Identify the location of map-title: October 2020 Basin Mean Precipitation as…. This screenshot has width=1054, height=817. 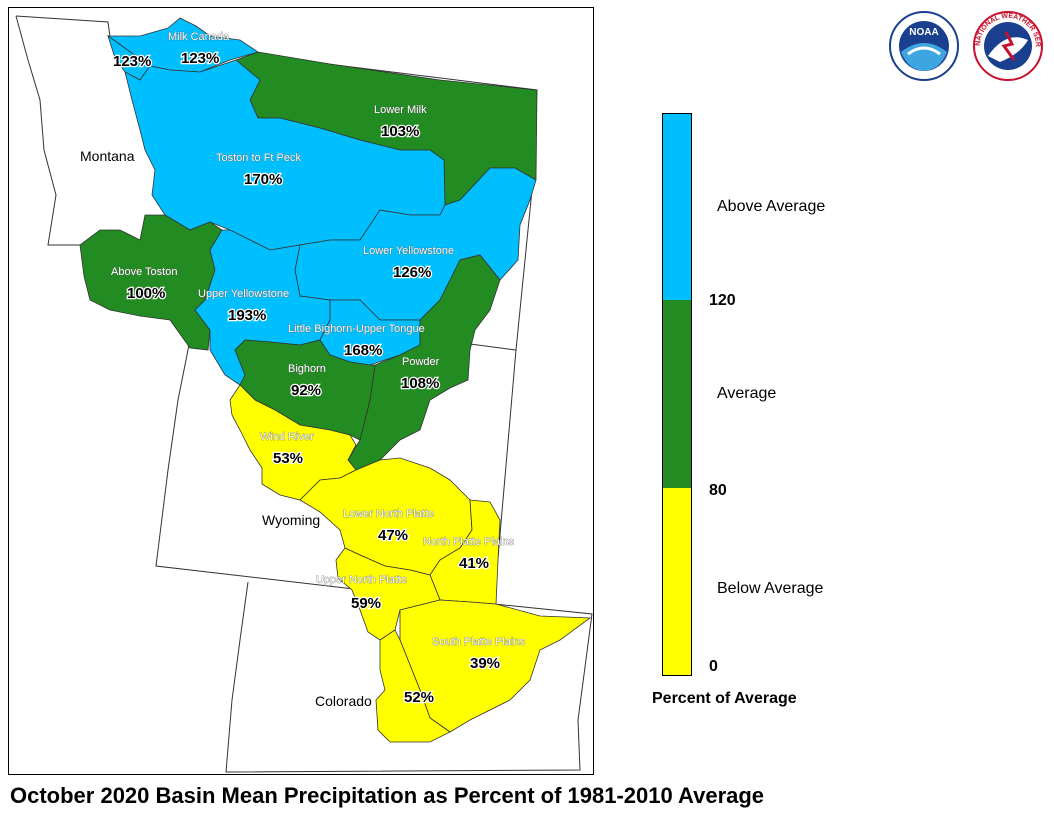
(387, 795).